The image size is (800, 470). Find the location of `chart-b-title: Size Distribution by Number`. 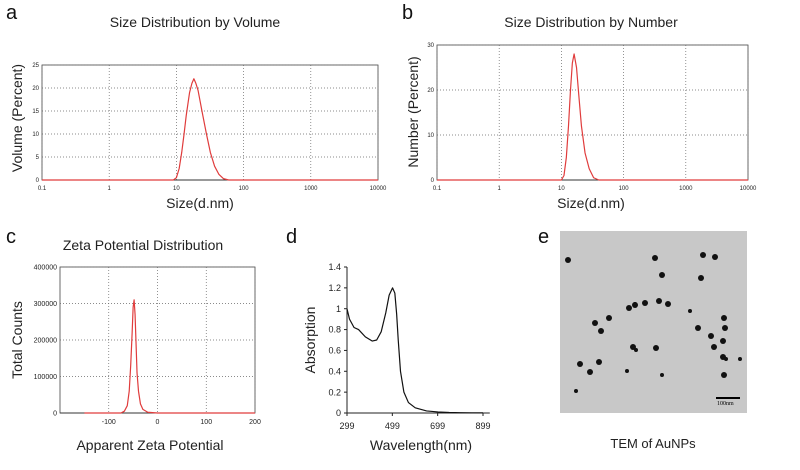

chart-b-title: Size Distribution by Number is located at coordinates (591, 22).